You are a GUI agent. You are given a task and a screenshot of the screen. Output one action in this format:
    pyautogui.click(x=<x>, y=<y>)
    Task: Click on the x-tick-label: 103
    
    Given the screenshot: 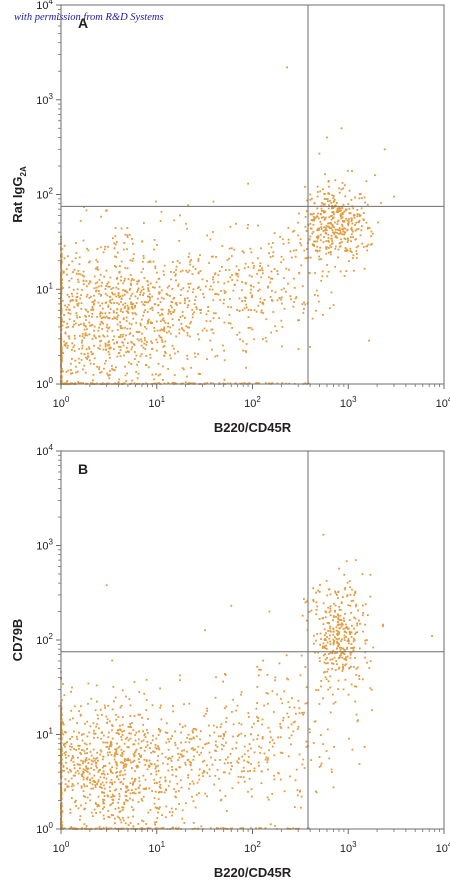 What is the action you would take?
    pyautogui.click(x=348, y=847)
    